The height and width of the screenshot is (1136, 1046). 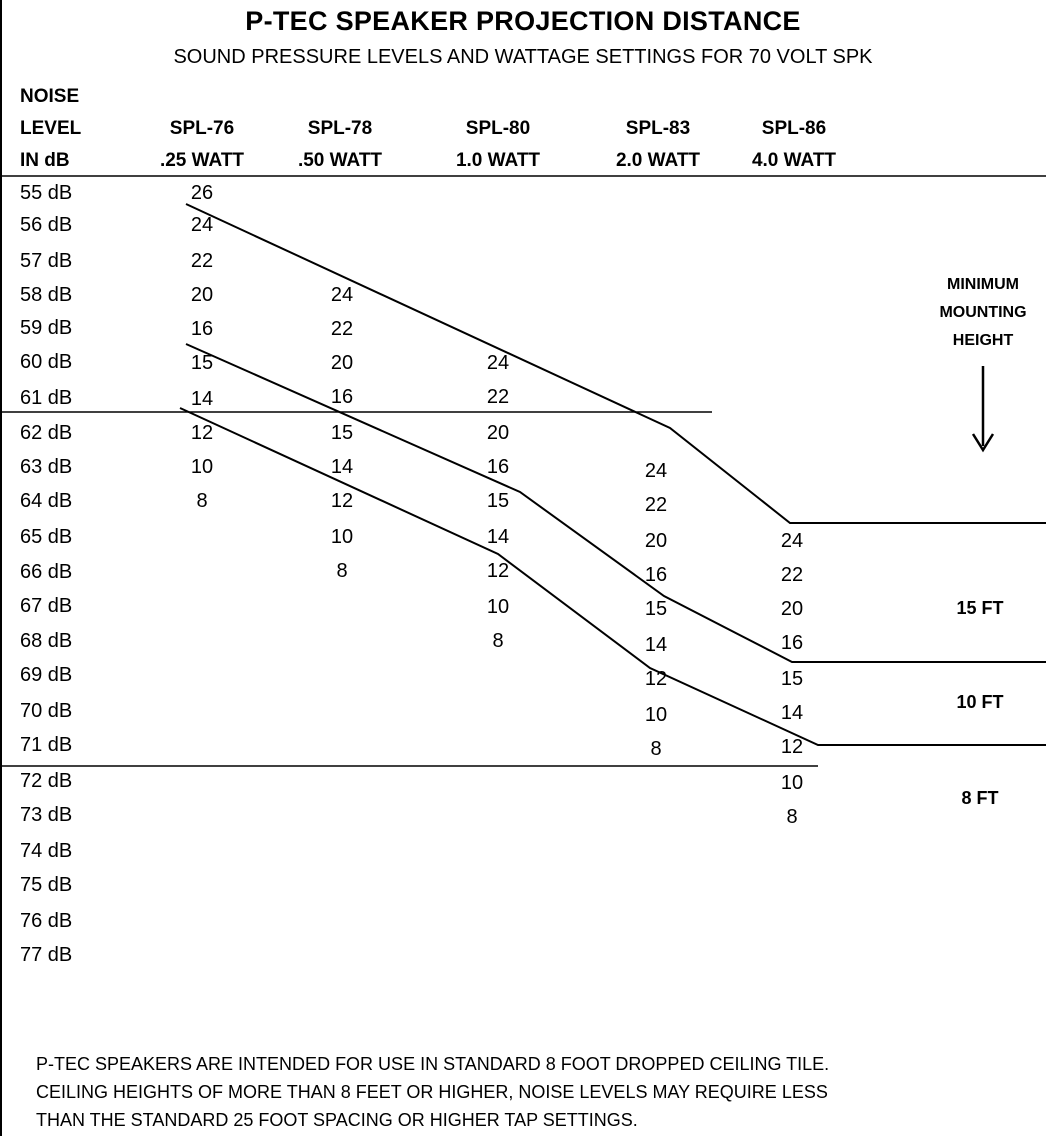 I want to click on column-header-spl76: SPL-76, so click(x=202, y=128).